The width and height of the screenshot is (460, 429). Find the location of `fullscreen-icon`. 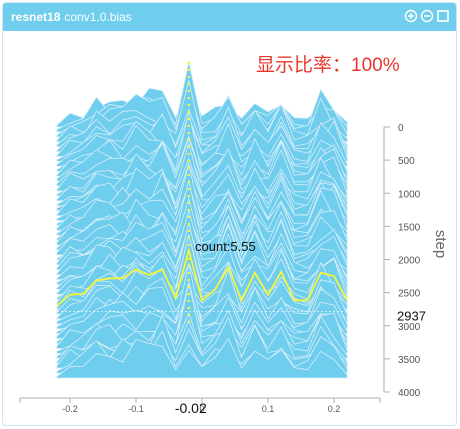

fullscreen-icon is located at coordinates (443, 16).